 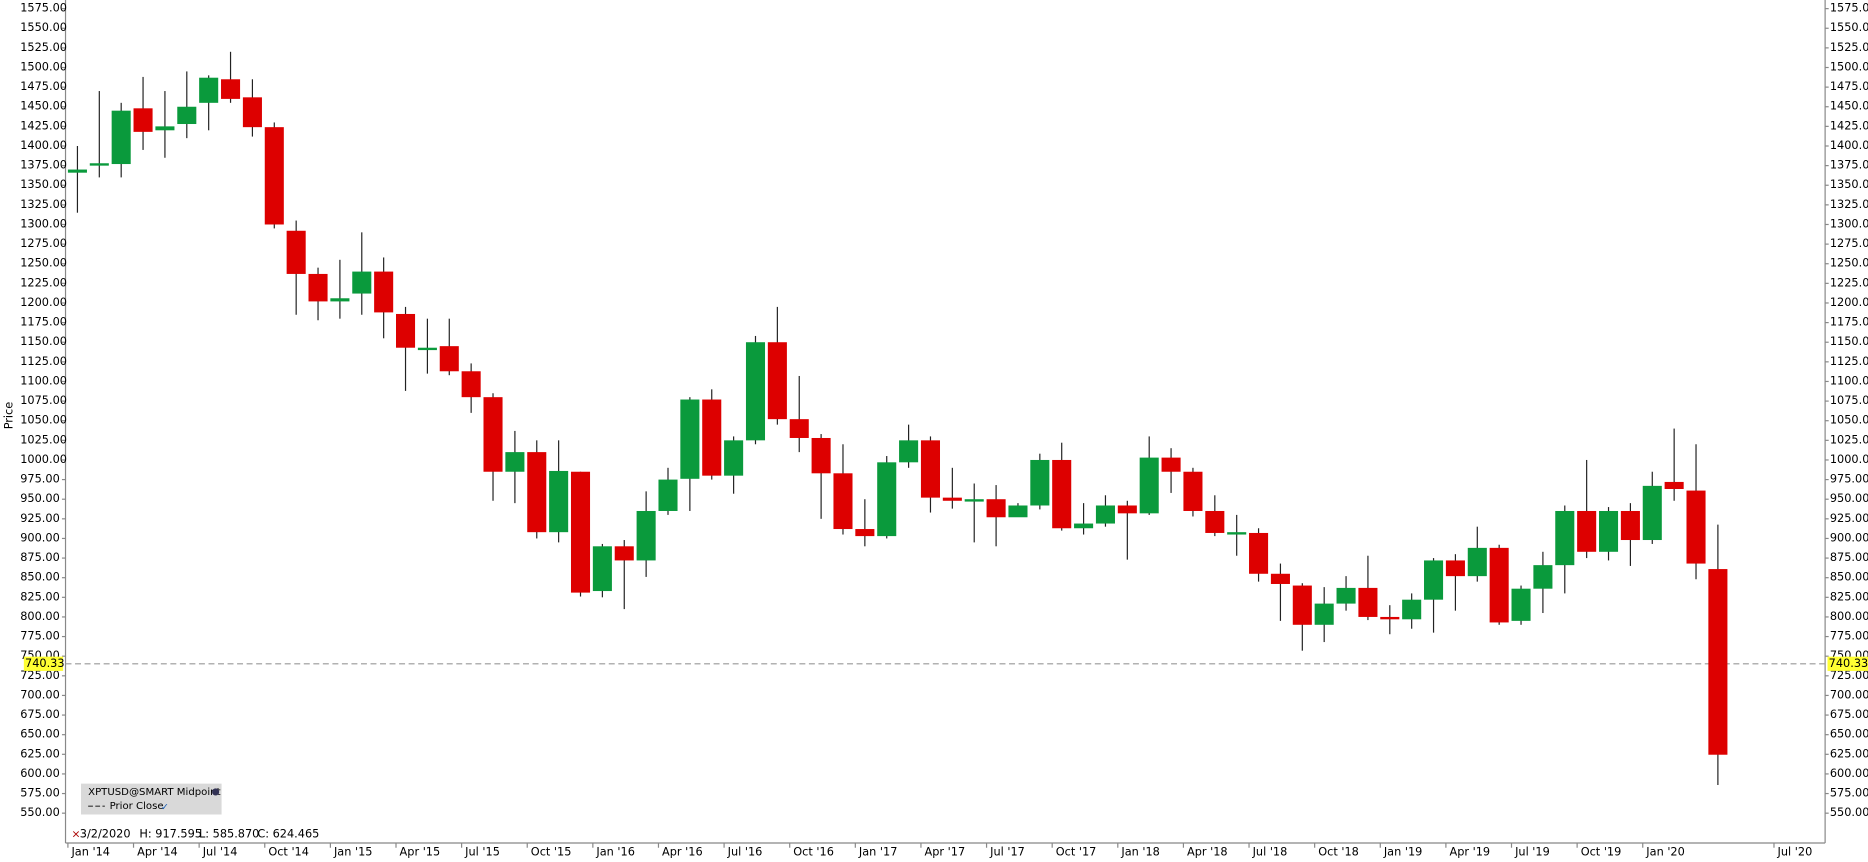 What do you see at coordinates (170, 834) in the screenshot?
I see `info-label: H: 917.595` at bounding box center [170, 834].